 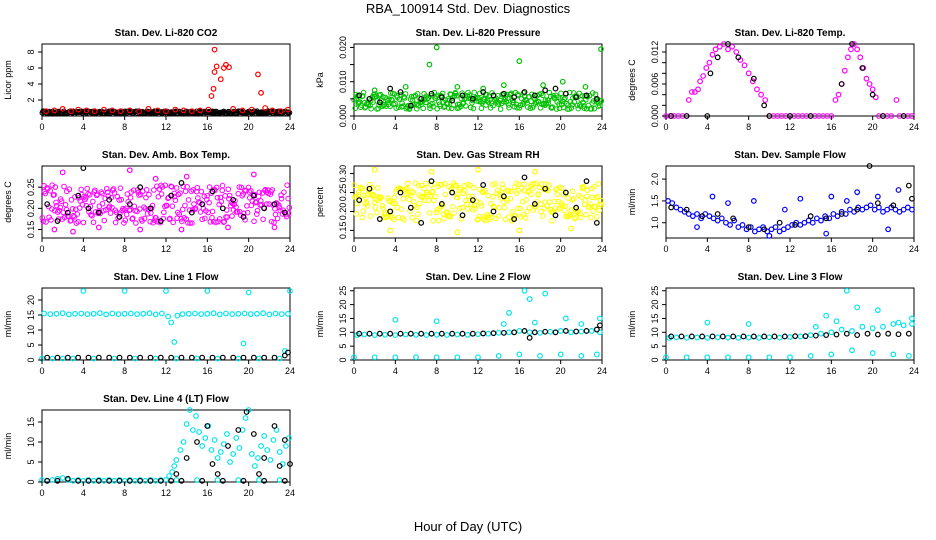 I want to click on y-tick-label: 6, so click(x=31, y=67).